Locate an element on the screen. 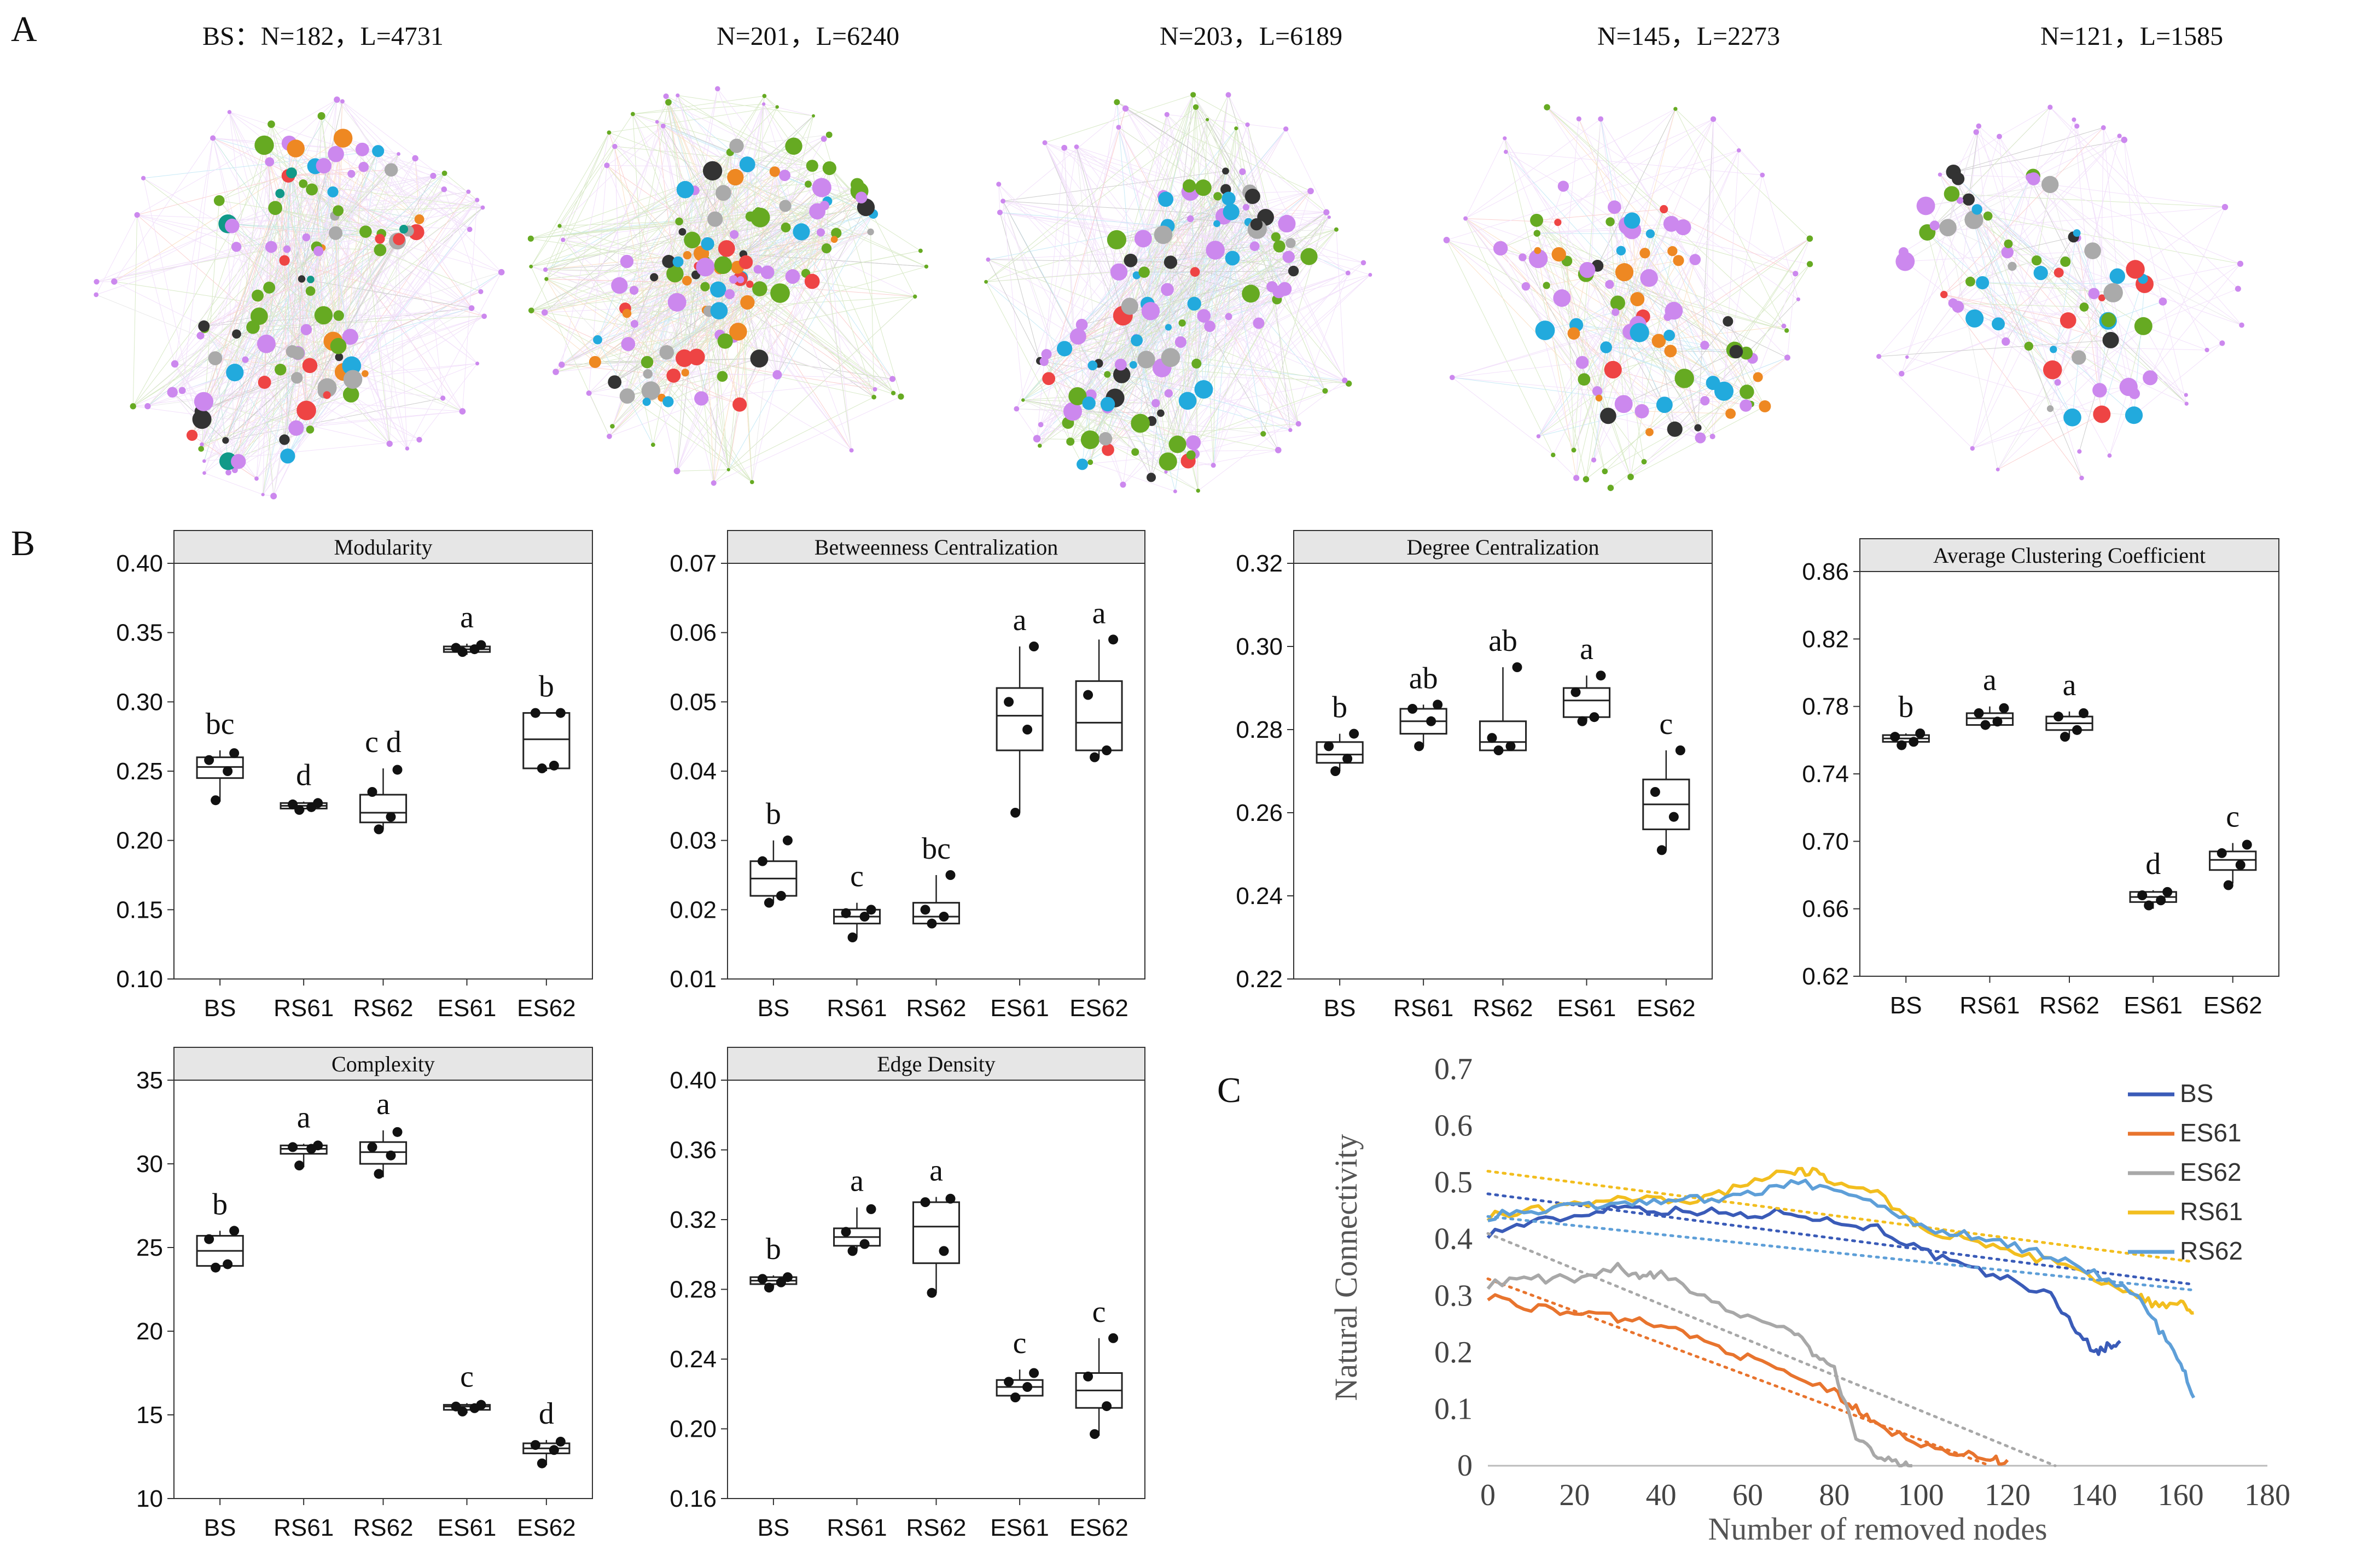 The height and width of the screenshot is (1568, 2356). y-tick-label: 0.35 is located at coordinates (139, 633).